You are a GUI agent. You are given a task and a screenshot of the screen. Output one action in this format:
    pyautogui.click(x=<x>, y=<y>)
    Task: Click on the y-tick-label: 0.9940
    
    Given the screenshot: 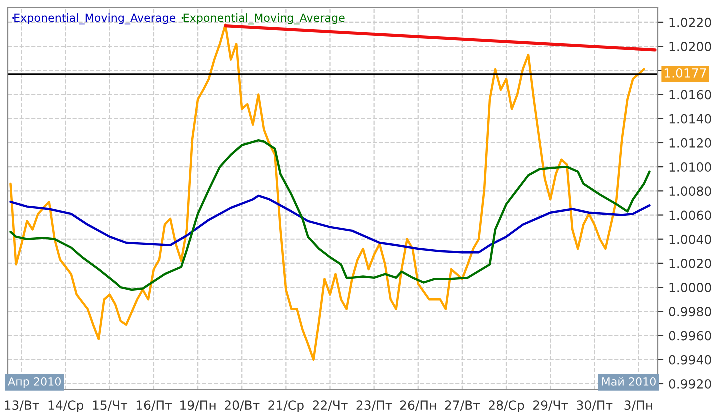 What is the action you would take?
    pyautogui.click(x=690, y=360)
    